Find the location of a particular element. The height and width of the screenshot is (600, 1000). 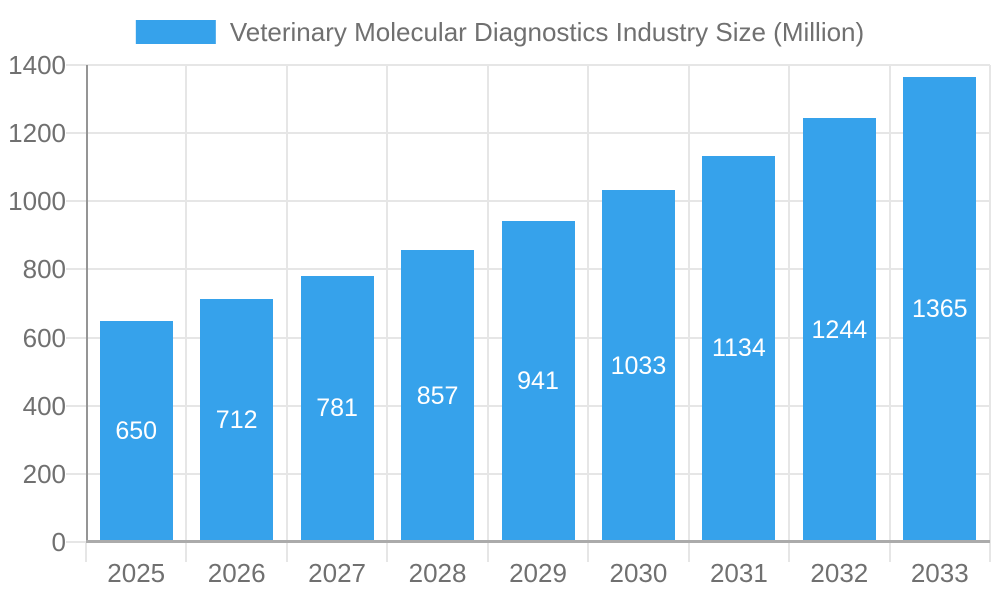

bar: 1033 is located at coordinates (638, 366).